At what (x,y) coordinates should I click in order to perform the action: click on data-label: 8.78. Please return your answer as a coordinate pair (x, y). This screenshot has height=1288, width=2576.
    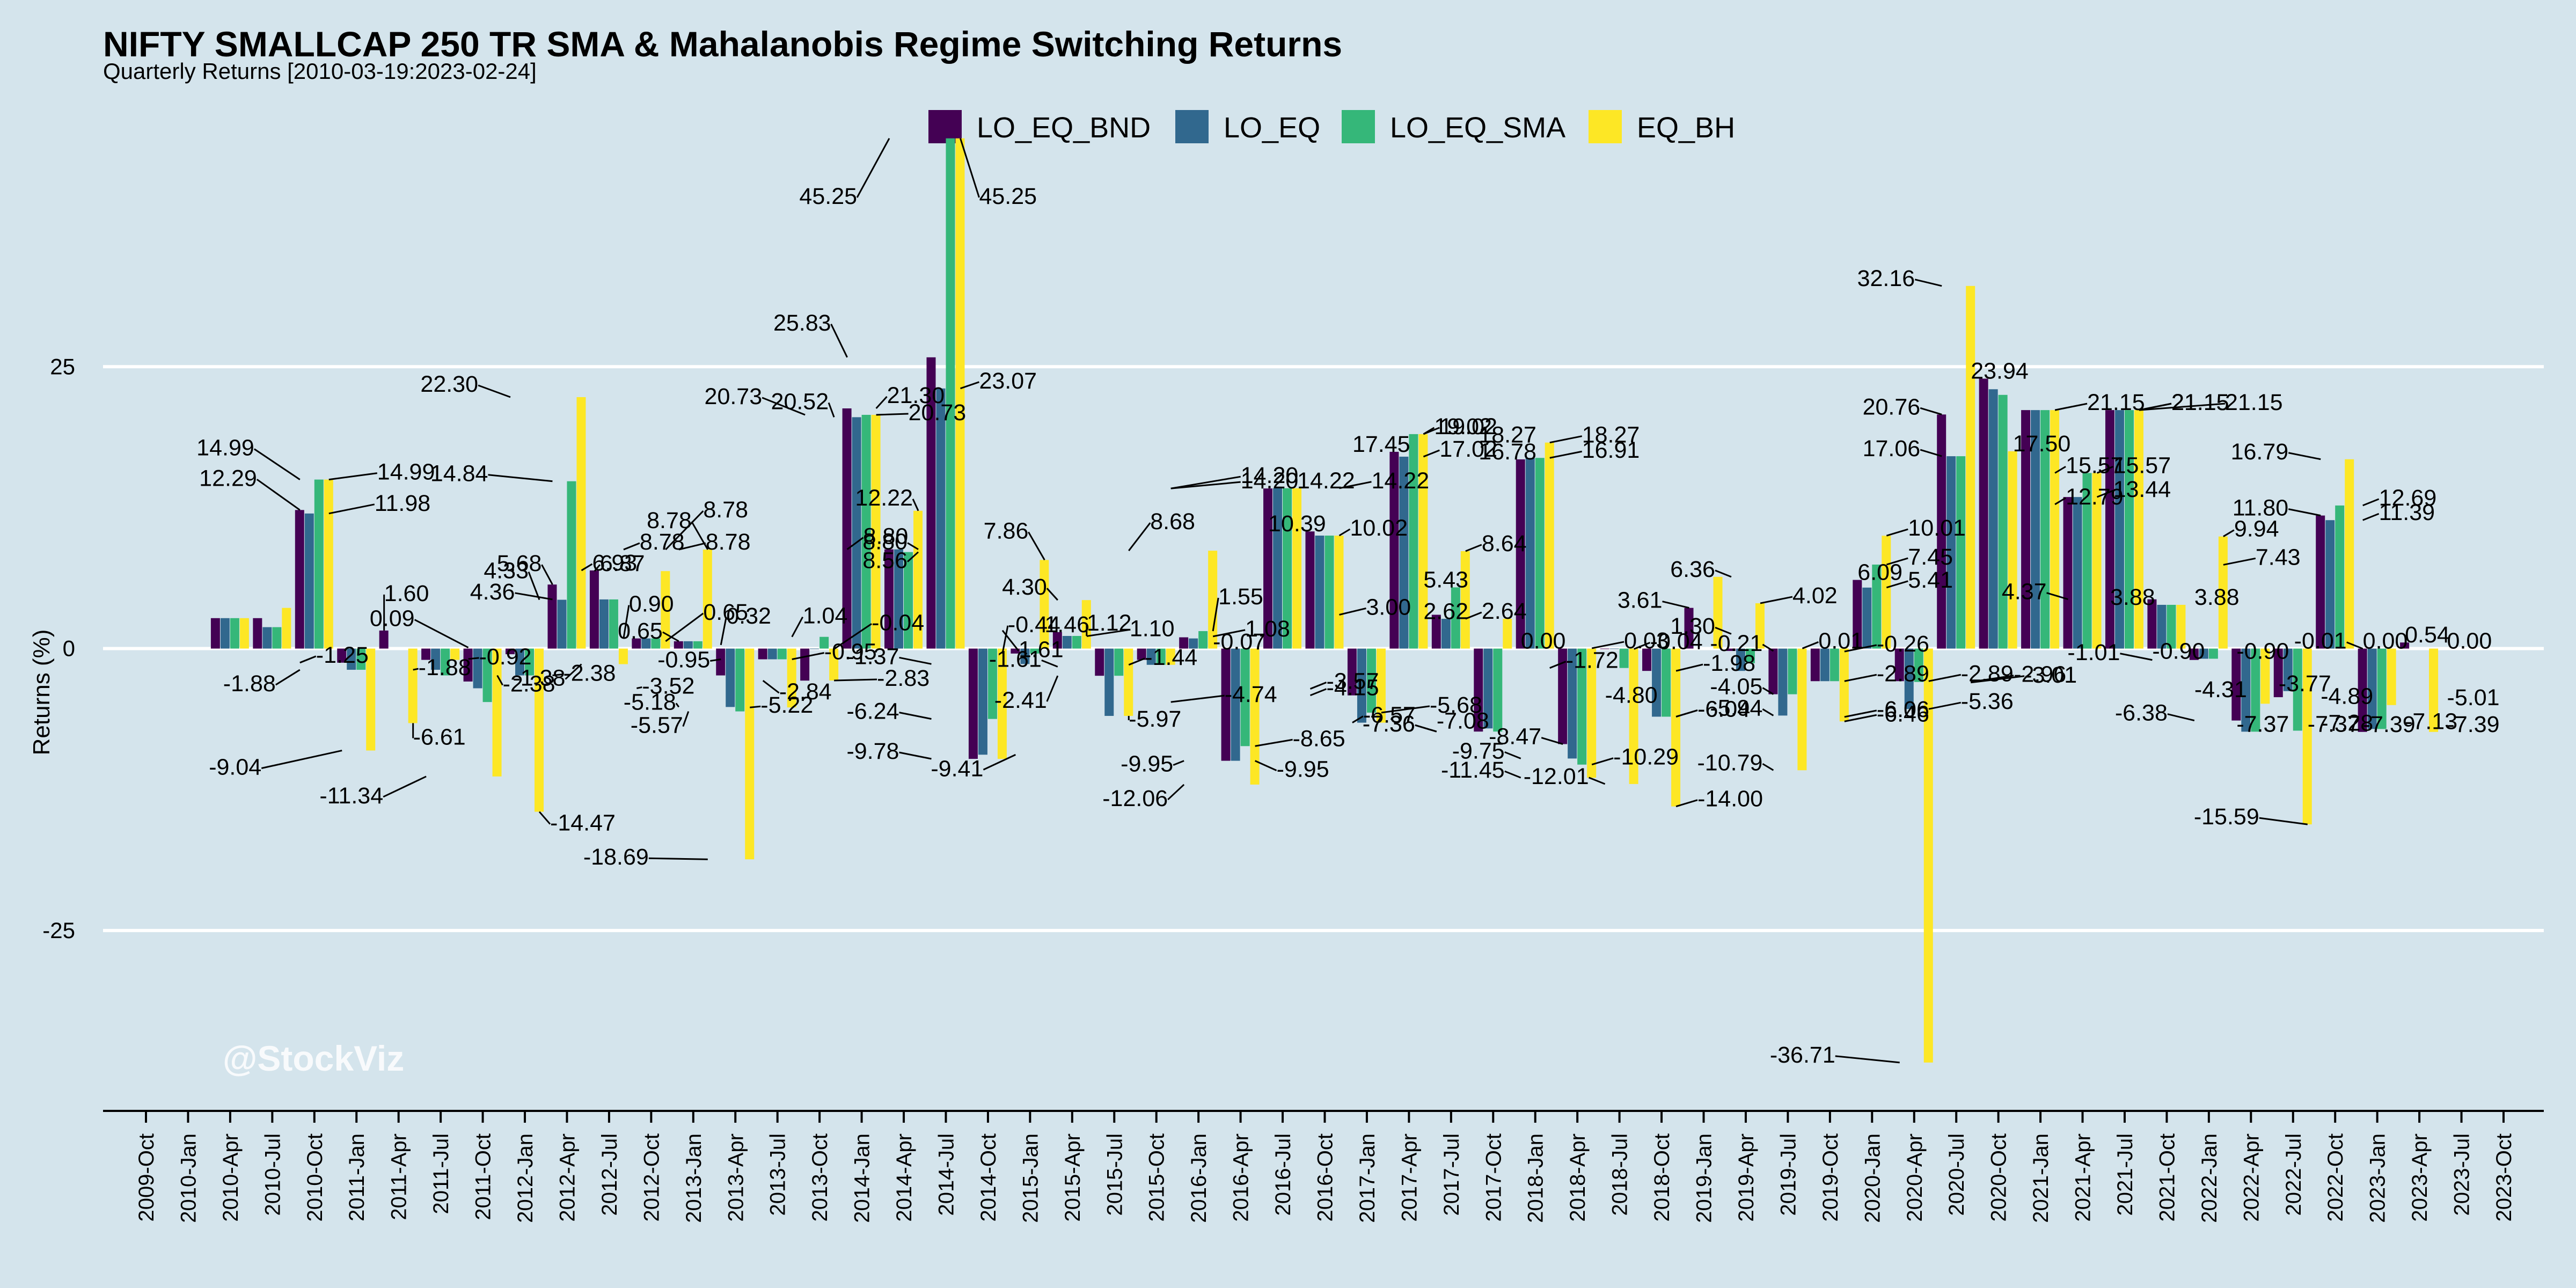
    Looking at the image, I should click on (669, 520).